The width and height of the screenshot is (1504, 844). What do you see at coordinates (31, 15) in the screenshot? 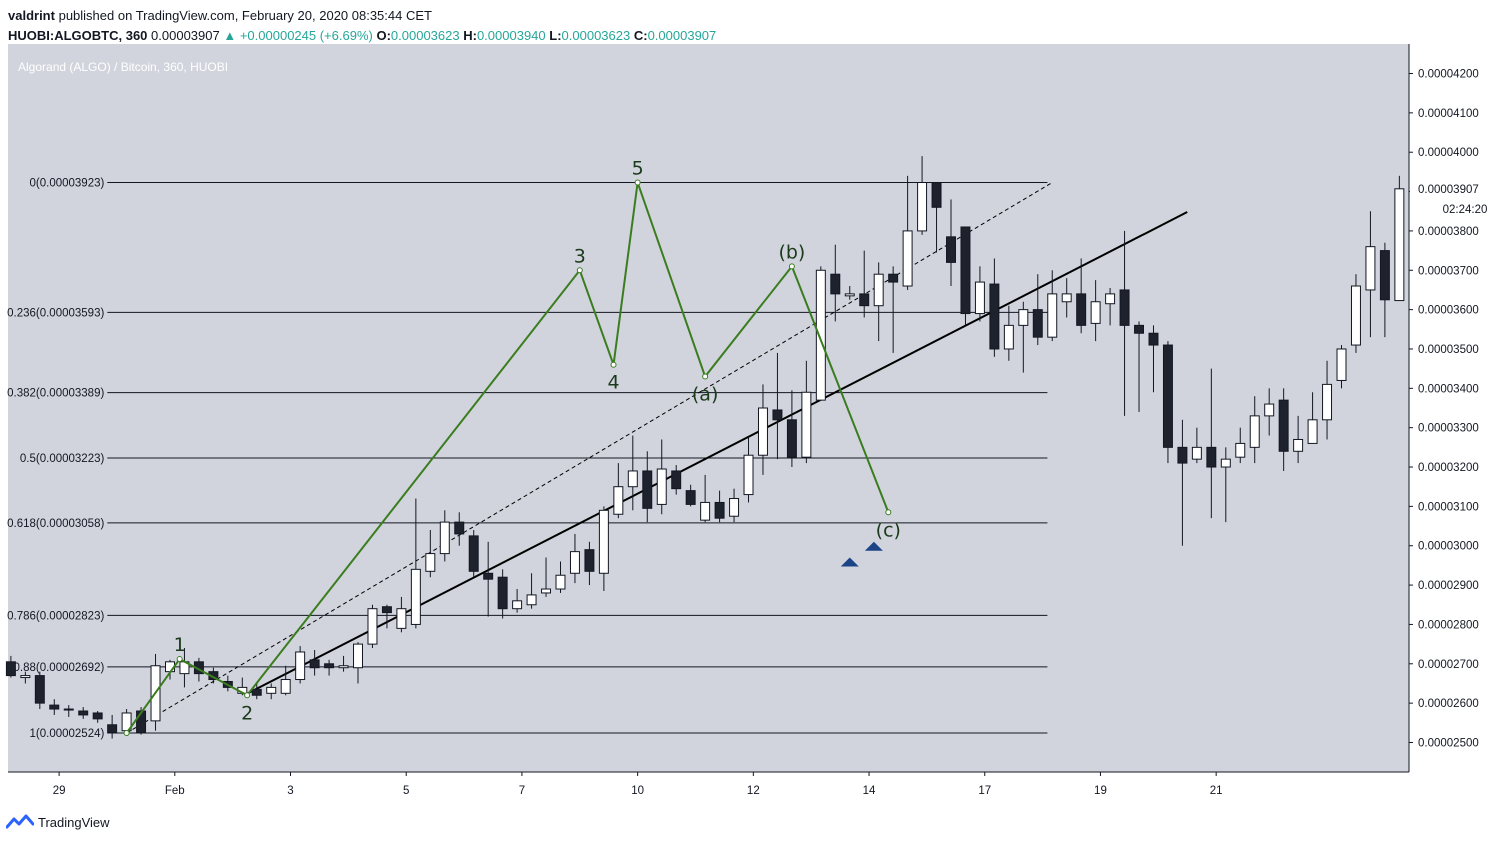
I see `publisher-name: valdrint` at bounding box center [31, 15].